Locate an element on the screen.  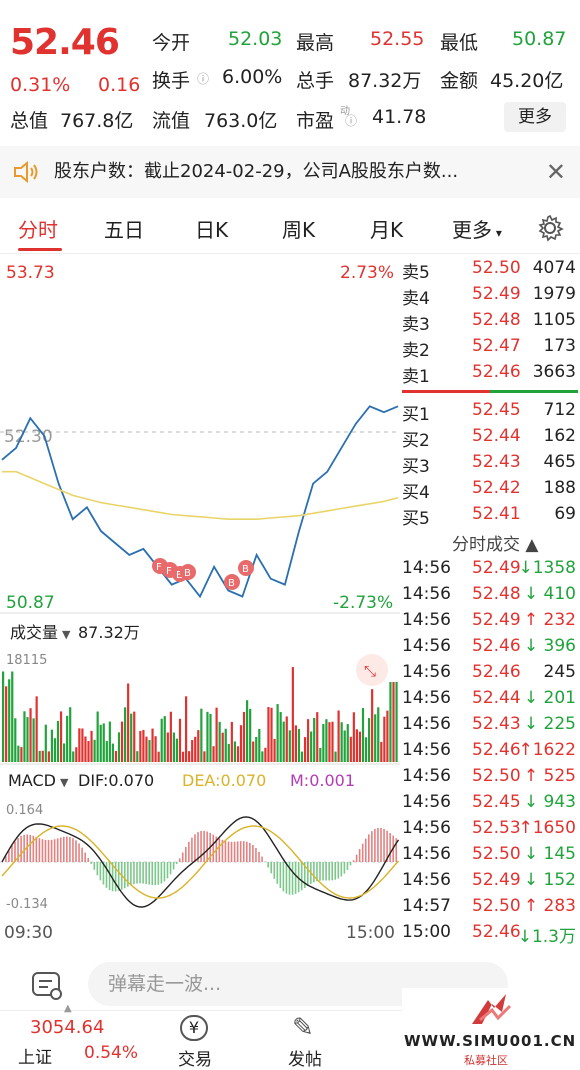
trade-price: 52.43 is located at coordinates (496, 724).